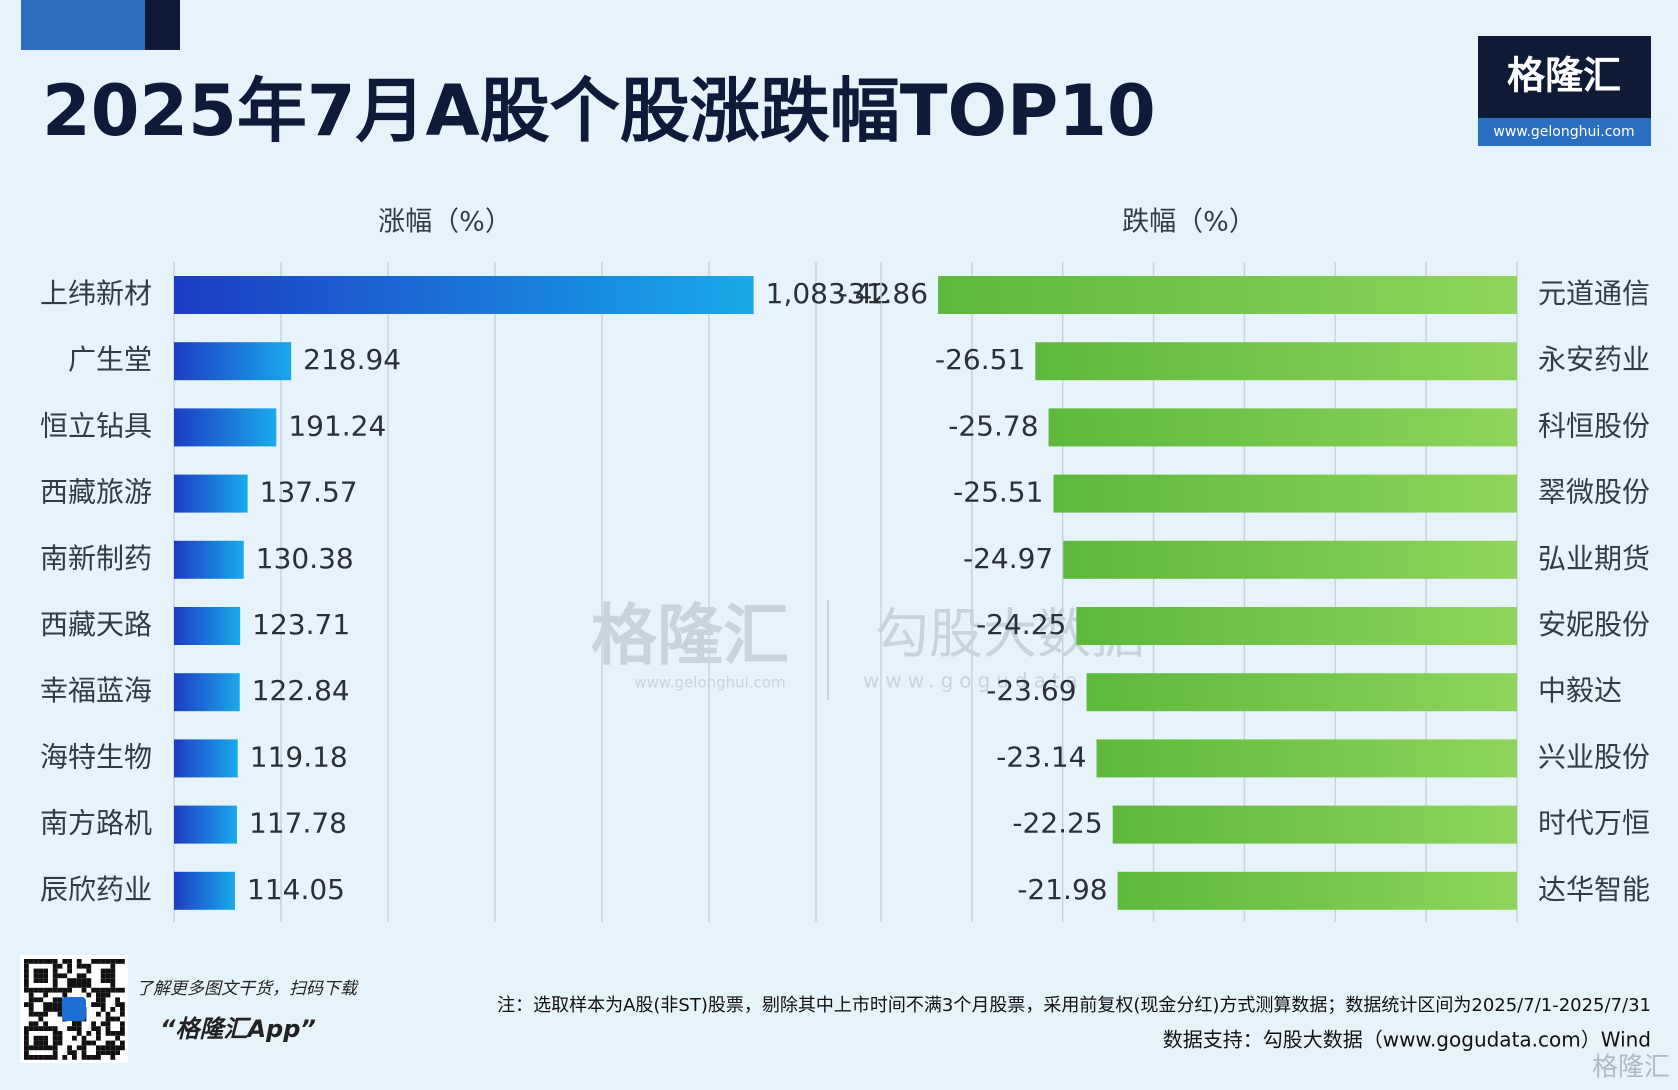 This screenshot has height=1090, width=1678. Describe the element at coordinates (998, 492) in the screenshot. I see `value-label: -25.51` at that location.